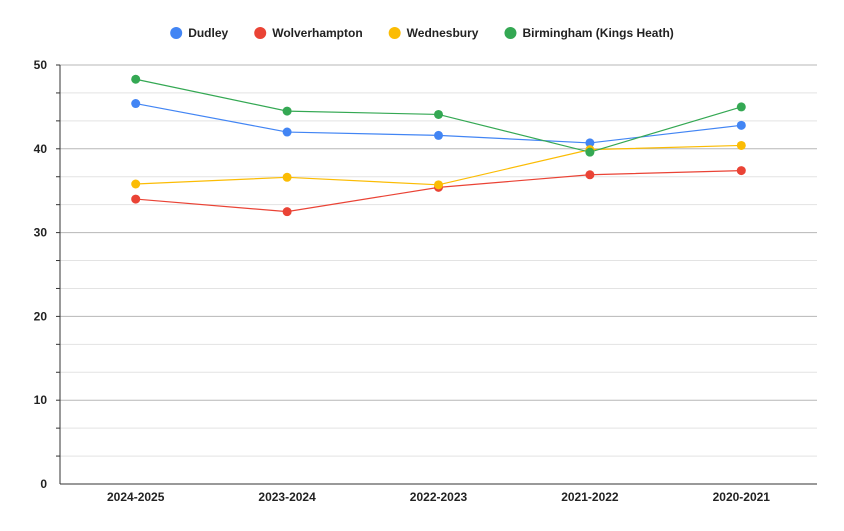 This screenshot has height=531, width=844. What do you see at coordinates (41, 274) in the screenshot?
I see `y-tick-labels: 0 10 20 30 40 50` at bounding box center [41, 274].